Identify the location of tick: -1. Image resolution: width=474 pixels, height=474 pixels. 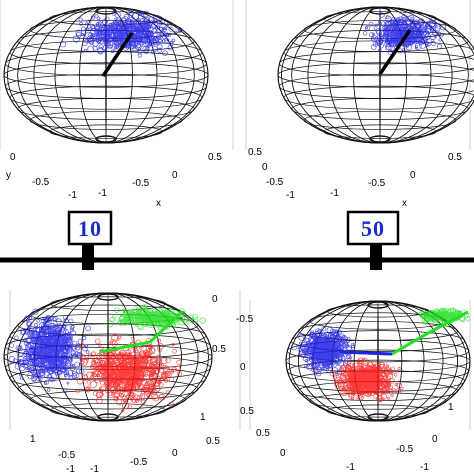
(94, 469).